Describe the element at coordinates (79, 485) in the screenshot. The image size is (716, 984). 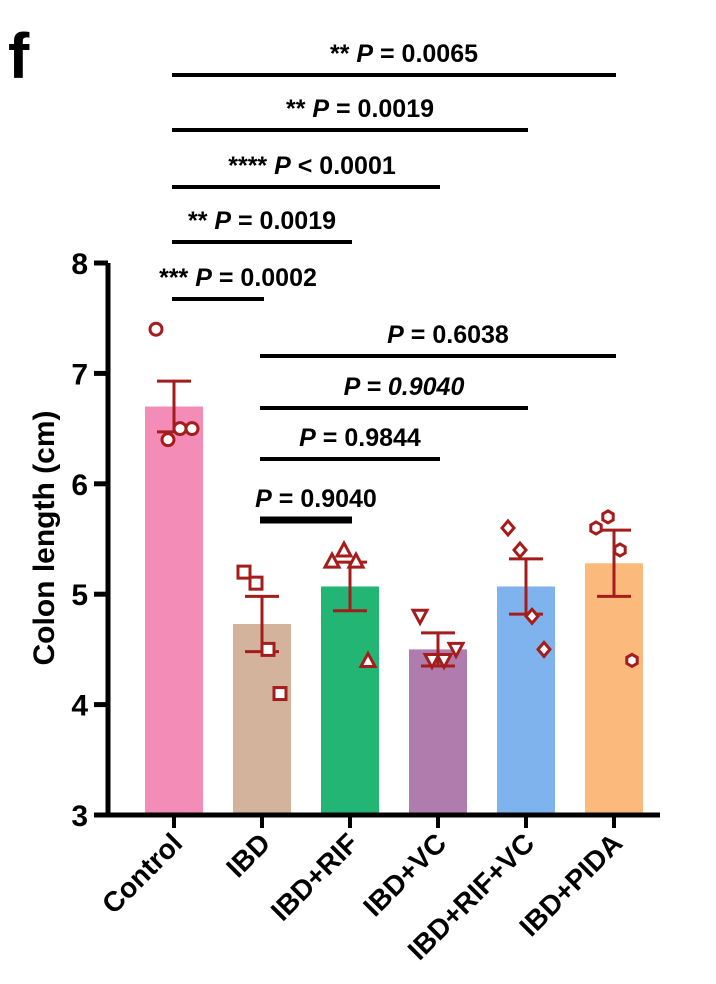
I see `y-tick-label: 6` at that location.